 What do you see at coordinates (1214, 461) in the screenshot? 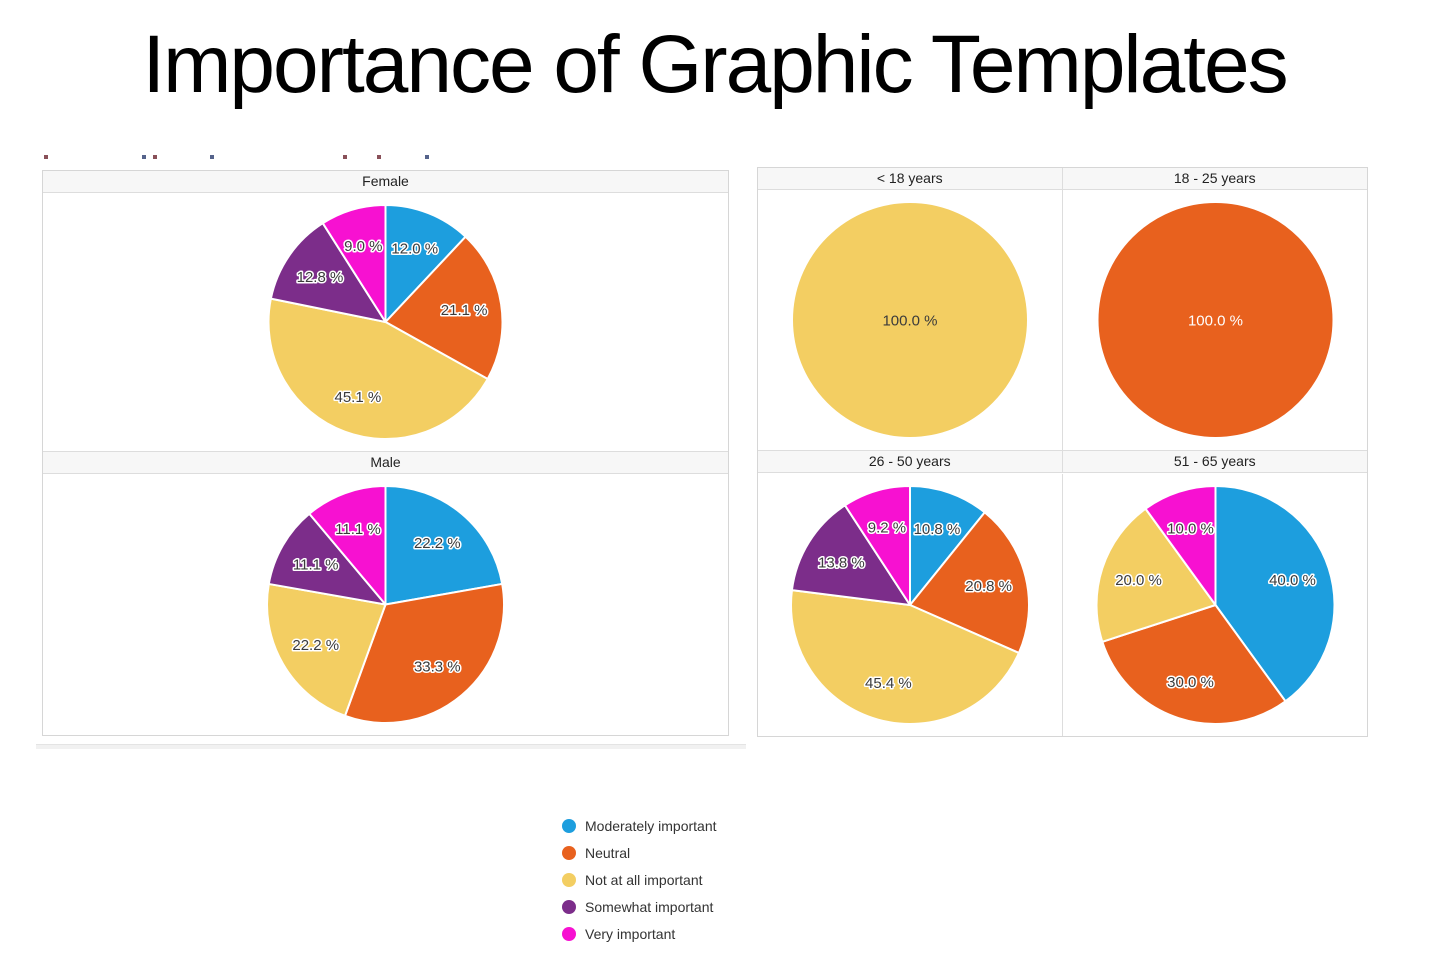
I see `pie-header-51-65: 51 - 65 years` at bounding box center [1214, 461].